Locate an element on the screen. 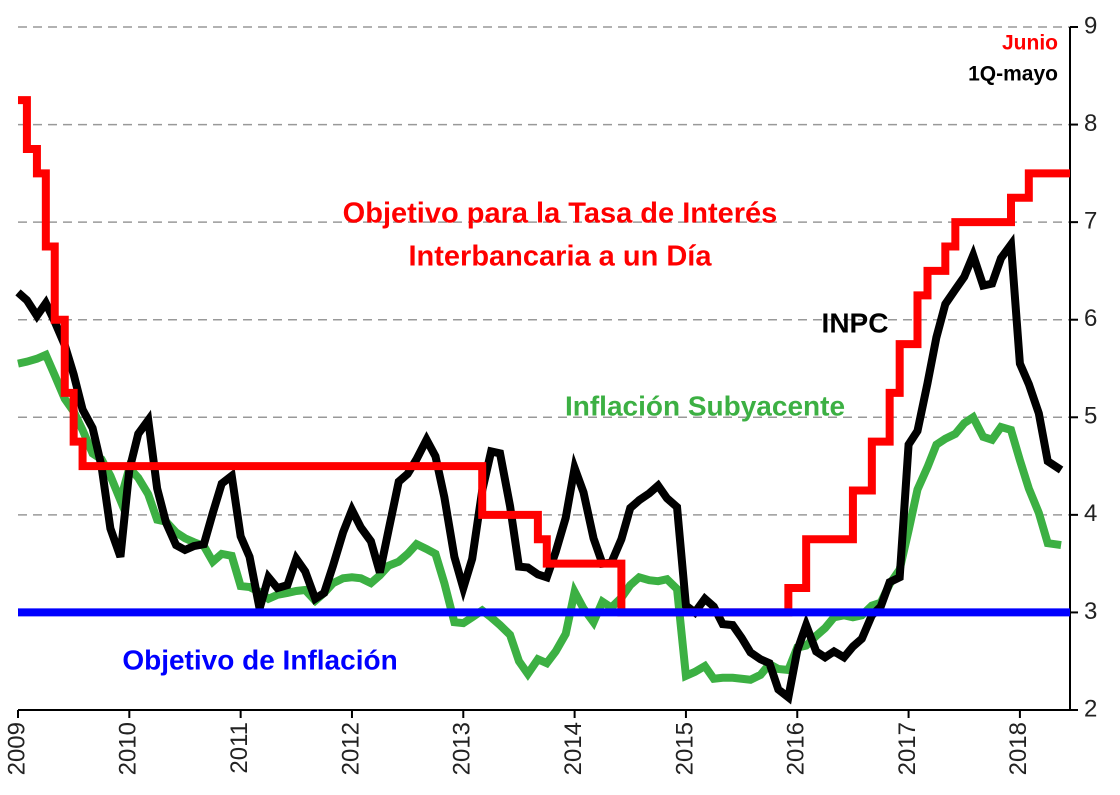 Image resolution: width=1120 pixels, height=795 pixels. x-tick-label: 2010 is located at coordinates (128, 748).